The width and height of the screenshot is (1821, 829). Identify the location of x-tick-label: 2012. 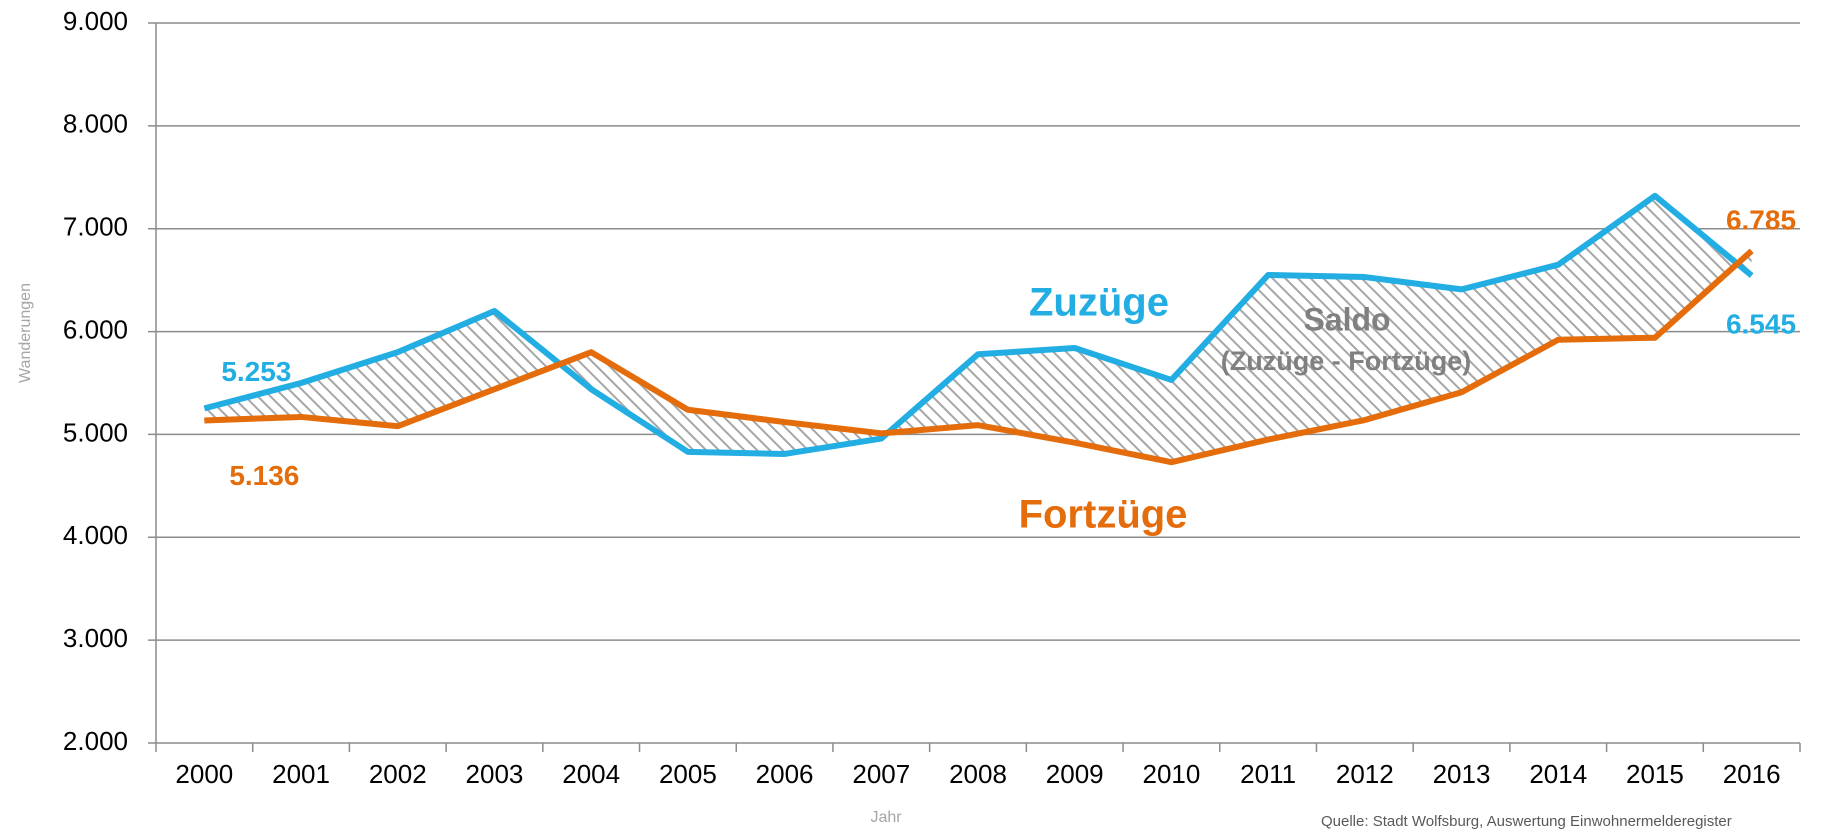
(1365, 774).